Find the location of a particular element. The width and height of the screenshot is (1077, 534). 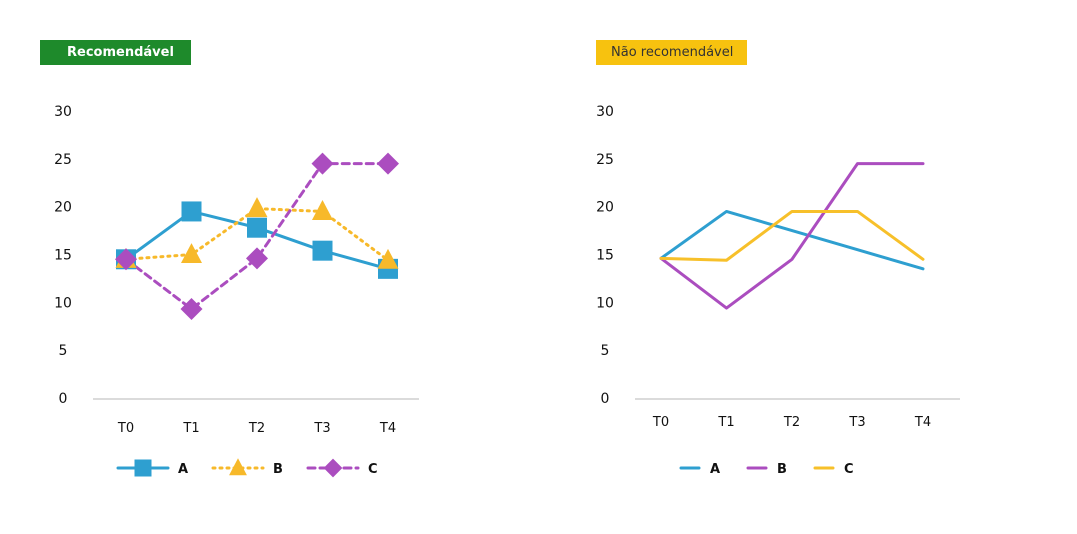

chart-title-badge: Recomendável is located at coordinates (115, 52).